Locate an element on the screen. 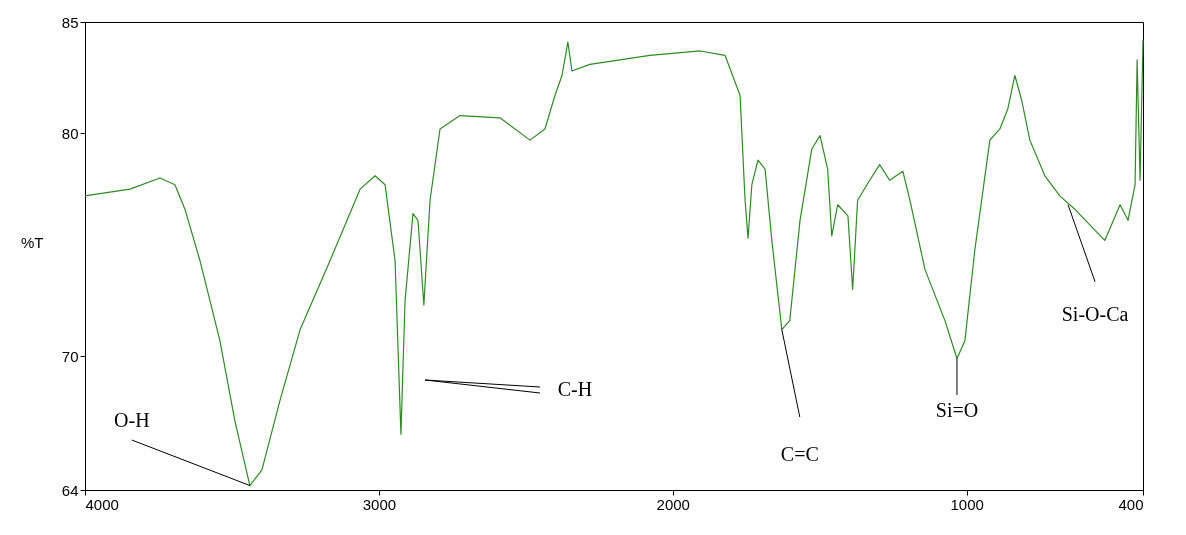 This screenshot has width=1186, height=535. y-axis-title: %T is located at coordinates (32, 242).